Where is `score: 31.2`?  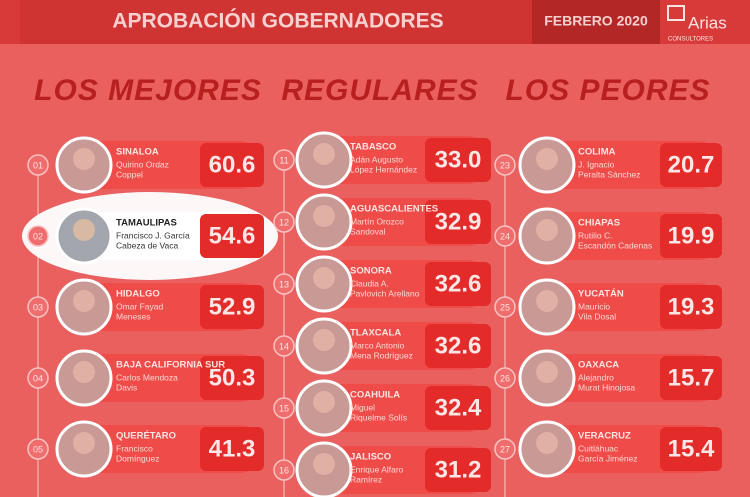
score: 31.2 is located at coordinates (458, 469).